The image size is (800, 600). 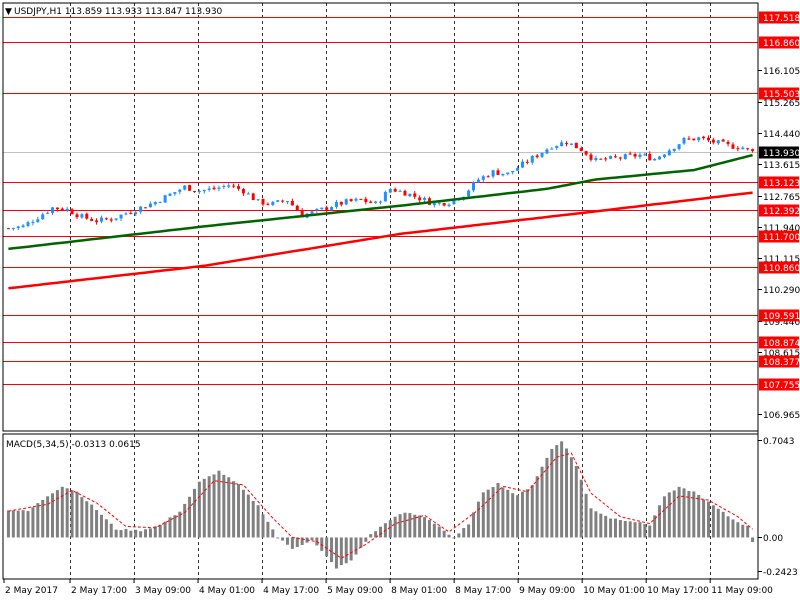 What do you see at coordinates (355, 591) in the screenshot?
I see `time-tick-label: 5 May 09:00` at bounding box center [355, 591].